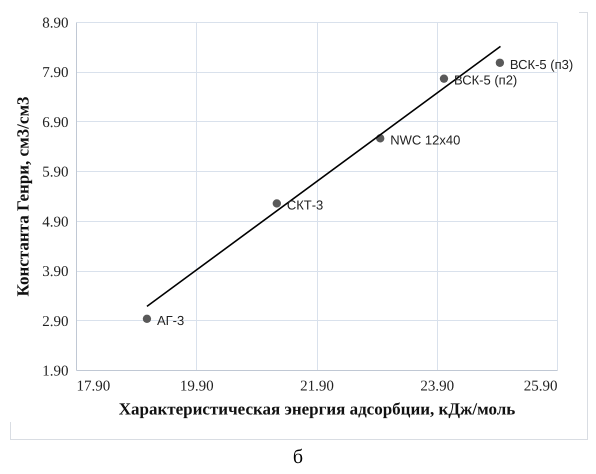 The height and width of the screenshot is (474, 596). What do you see at coordinates (305, 204) in the screenshot?
I see `annotation: СКТ-3` at bounding box center [305, 204].